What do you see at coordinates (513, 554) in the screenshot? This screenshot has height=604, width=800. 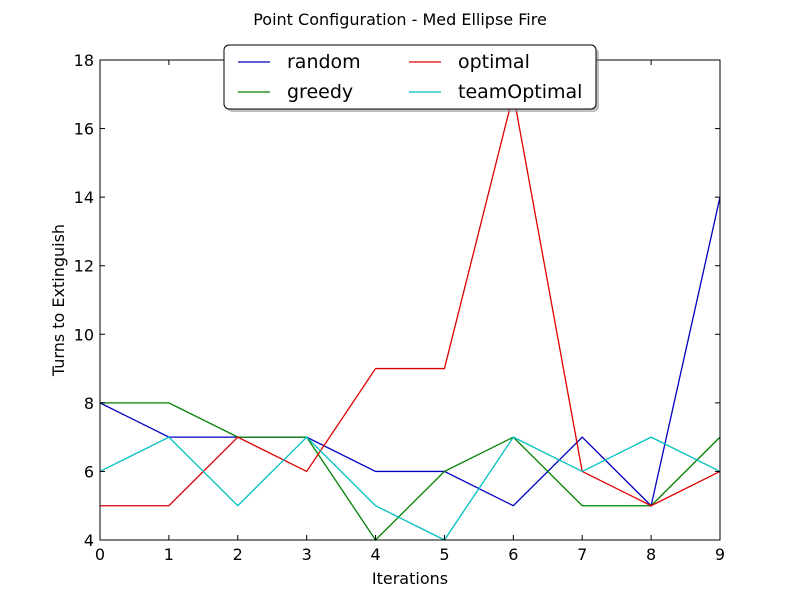 I see `x-tick-label: 6` at bounding box center [513, 554].